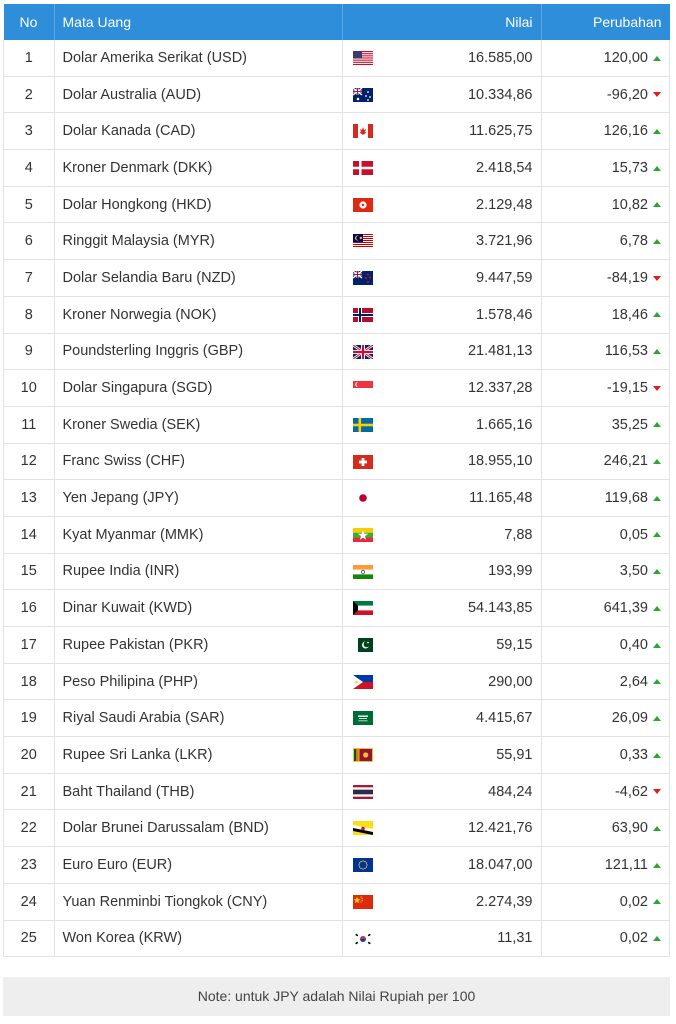 This screenshot has width=676, height=1024. Describe the element at coordinates (462, 645) in the screenshot. I see `rate-value: 59,15` at that location.